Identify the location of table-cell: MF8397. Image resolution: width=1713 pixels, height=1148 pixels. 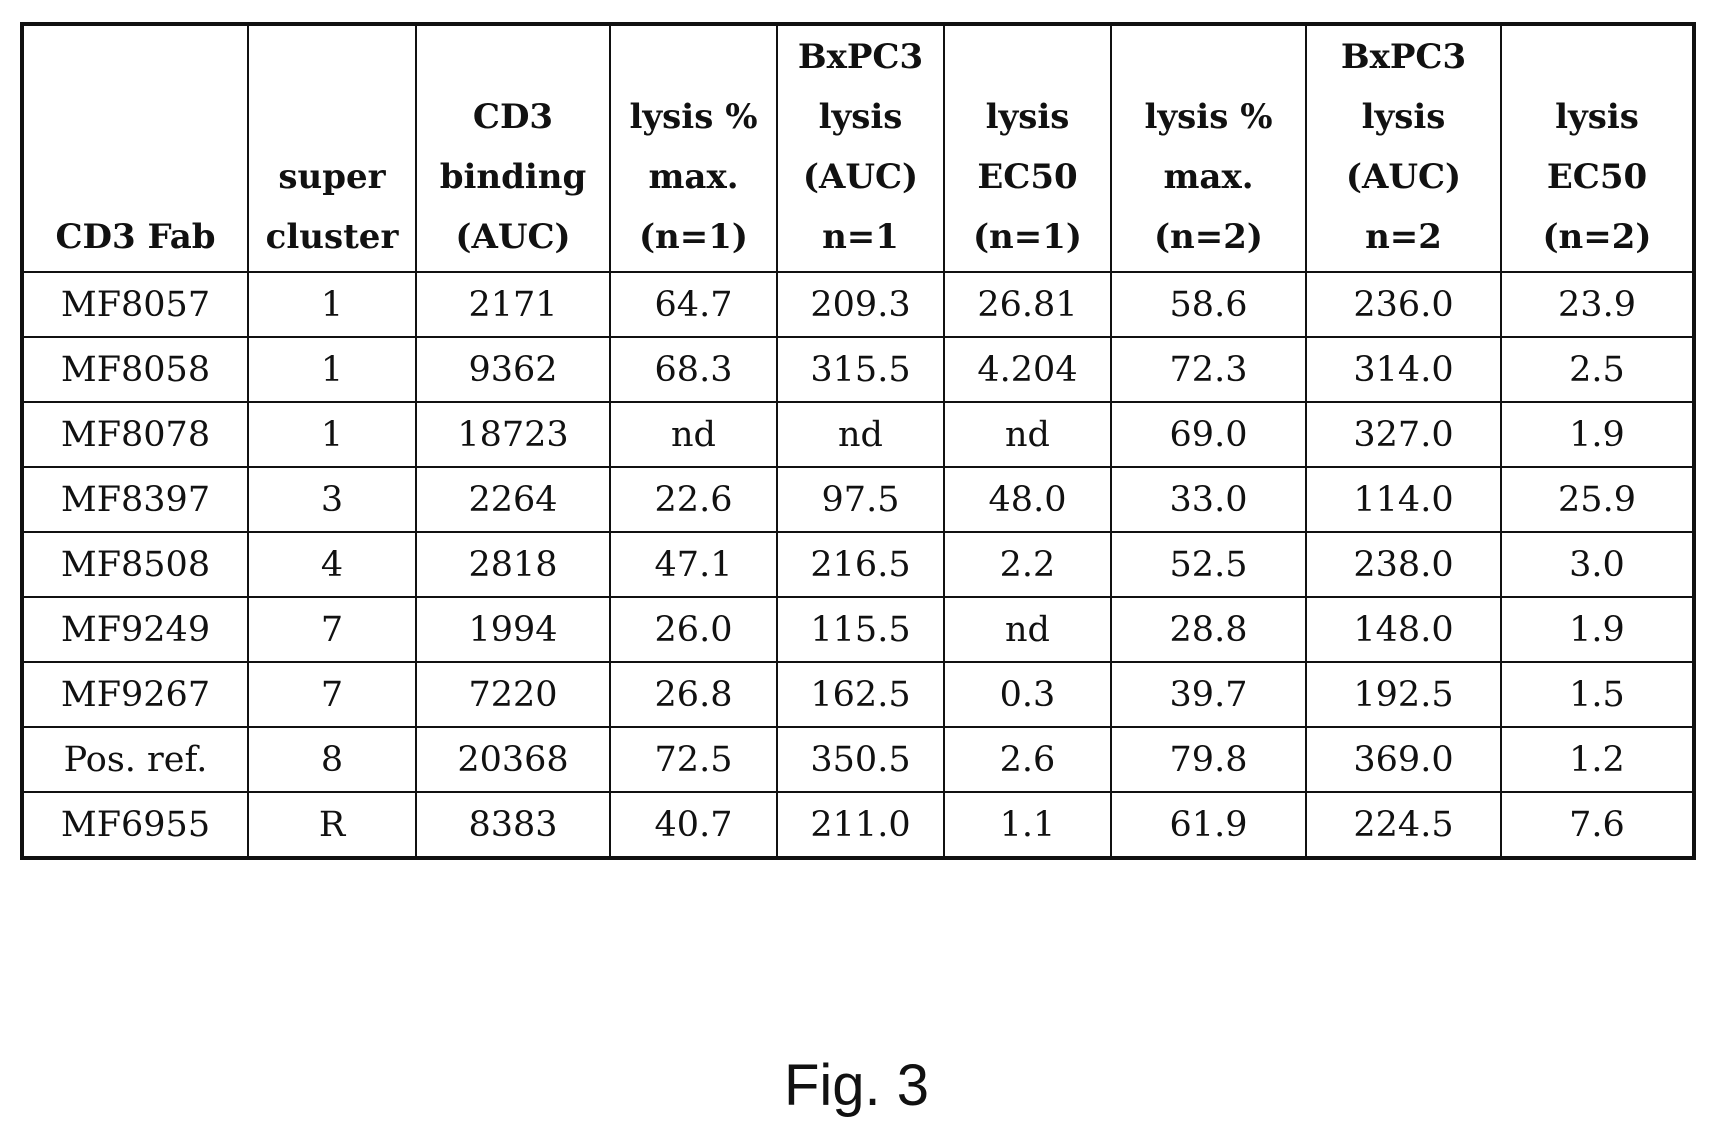
(135, 499).